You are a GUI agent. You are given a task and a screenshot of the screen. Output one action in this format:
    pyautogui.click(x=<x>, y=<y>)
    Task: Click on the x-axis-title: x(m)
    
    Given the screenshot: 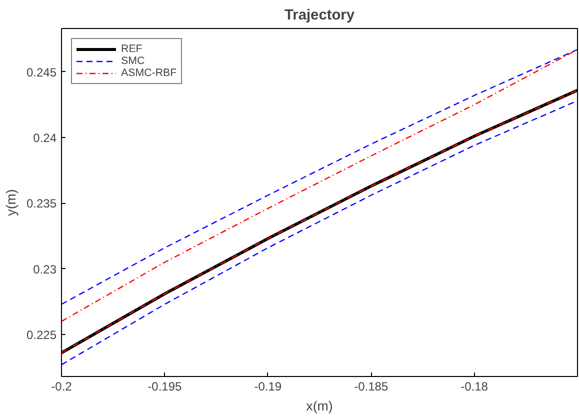 What is the action you would take?
    pyautogui.click(x=319, y=406)
    